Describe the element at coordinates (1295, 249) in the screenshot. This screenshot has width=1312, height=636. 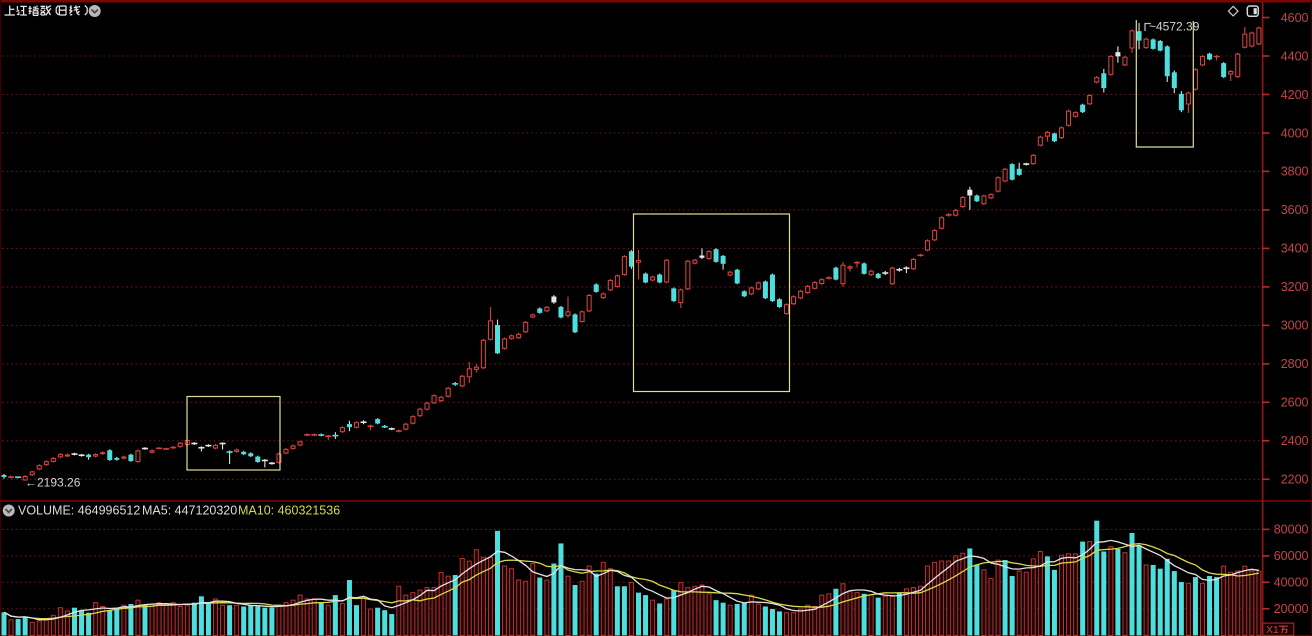
I see `svg-text: 3400` at that location.